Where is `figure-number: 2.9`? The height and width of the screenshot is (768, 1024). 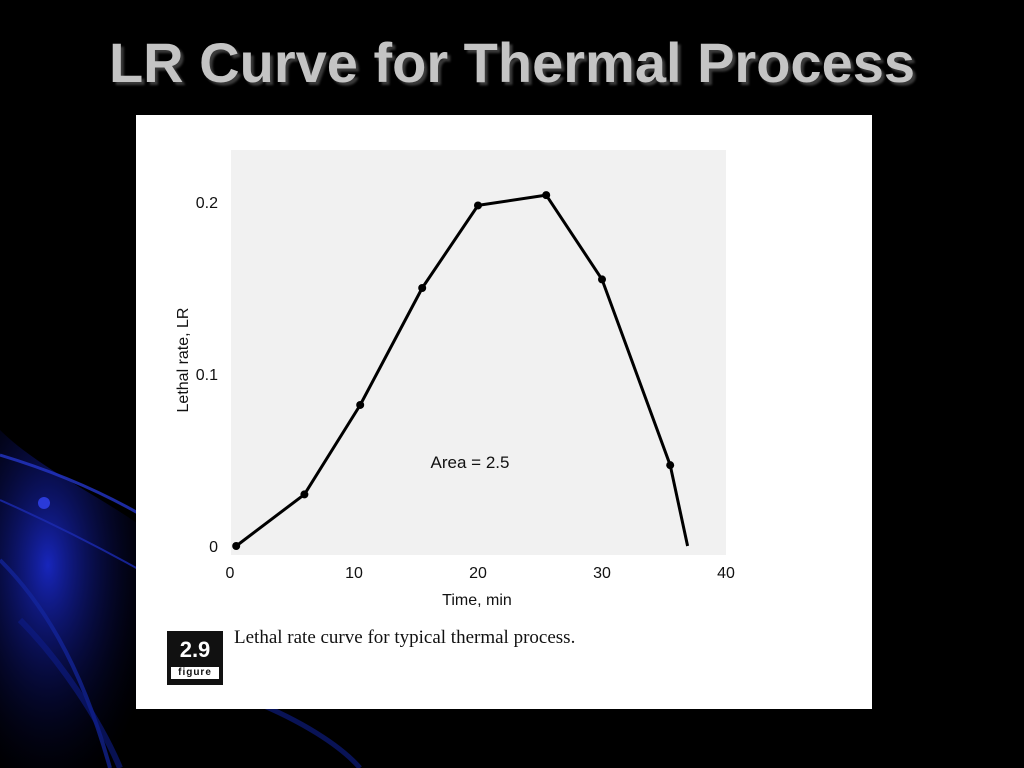 figure-number: 2.9 is located at coordinates (195, 649).